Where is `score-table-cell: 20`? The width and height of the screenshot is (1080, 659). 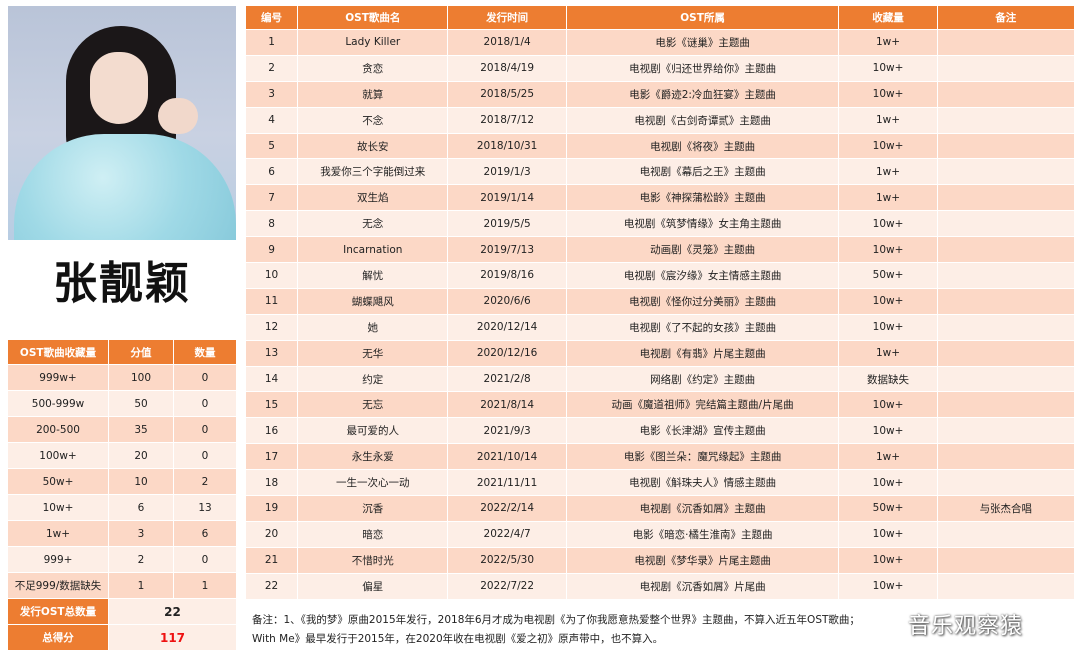
score-table-cell: 20 is located at coordinates (141, 455).